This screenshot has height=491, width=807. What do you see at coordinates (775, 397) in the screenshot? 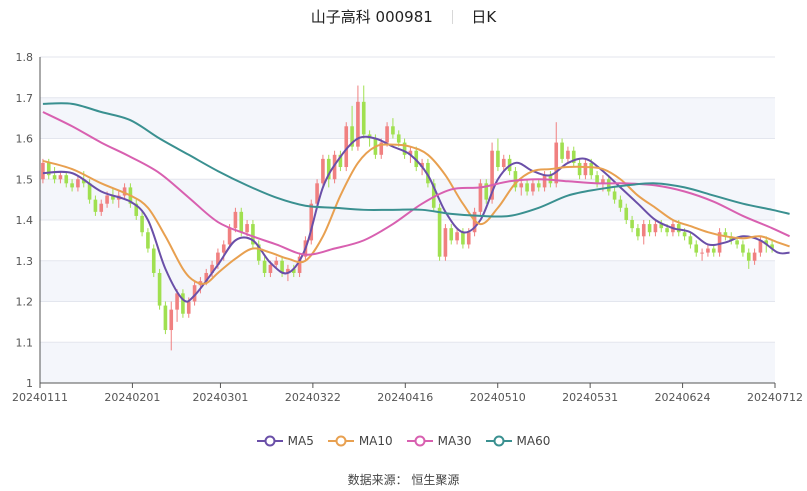
I see `x-tick-label: 20240712` at bounding box center [775, 397].